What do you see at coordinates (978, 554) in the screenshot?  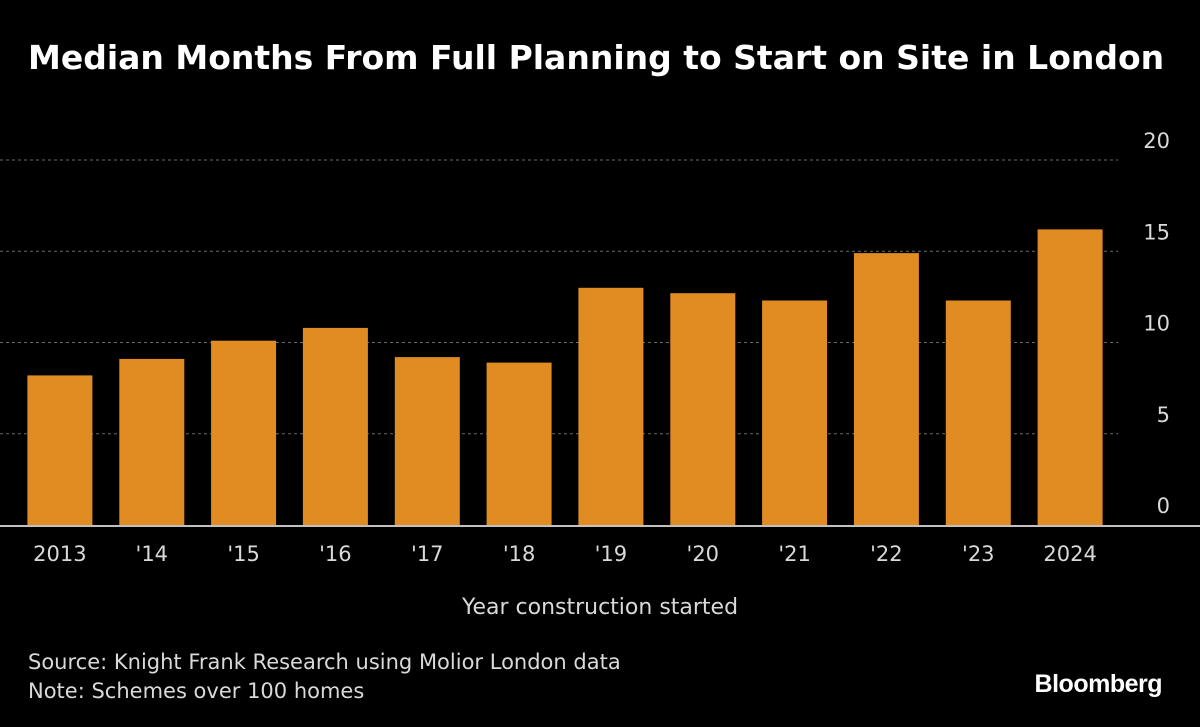 I see `x-tick-label: '23` at bounding box center [978, 554].